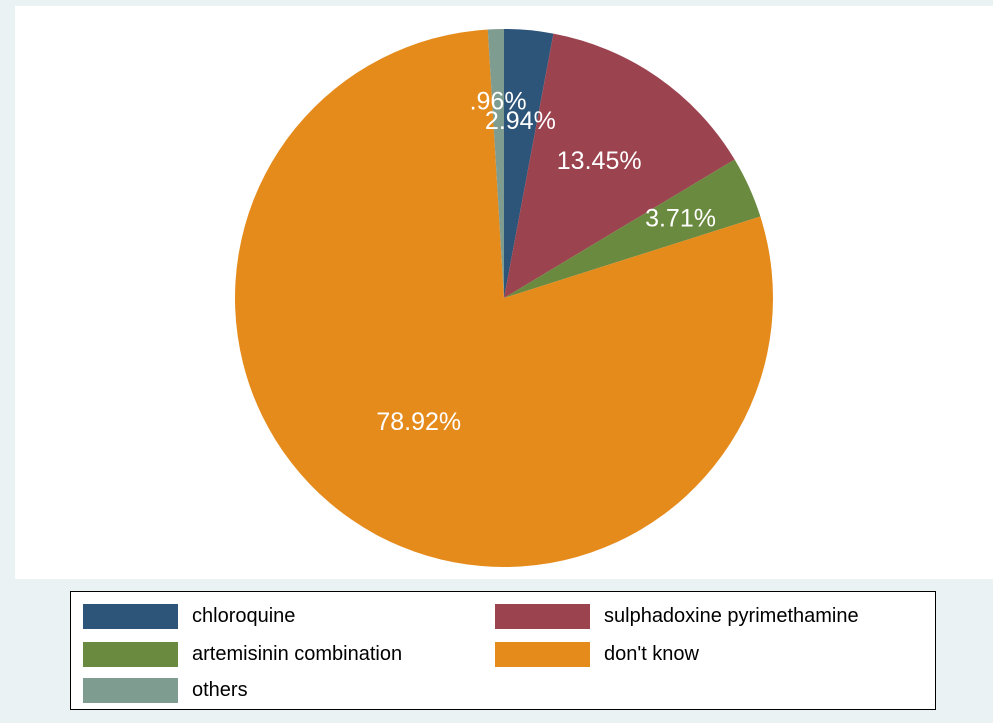  What do you see at coordinates (130, 654) in the screenshot?
I see `legend-swatch-artemisinin-combination` at bounding box center [130, 654].